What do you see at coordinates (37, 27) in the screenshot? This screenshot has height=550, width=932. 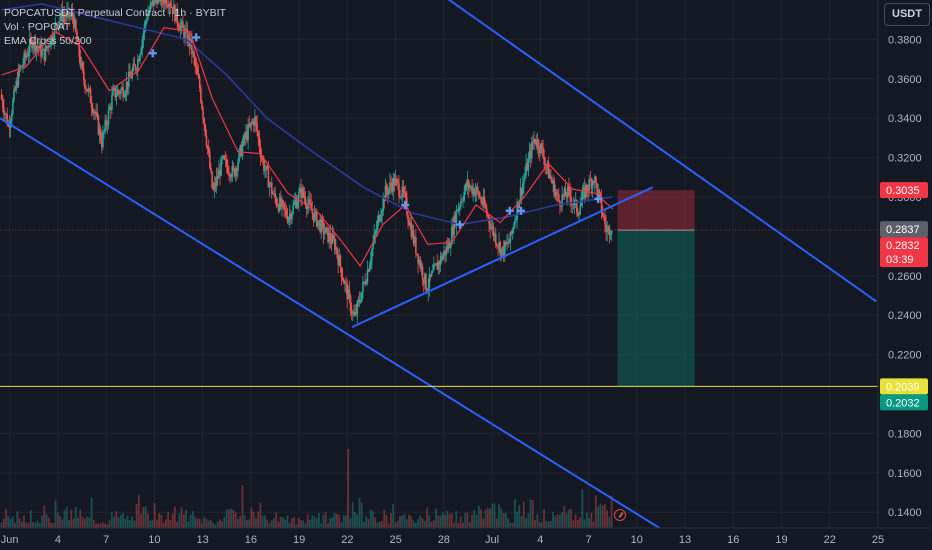 I see `volume-indicator-label: Vol · POPCAT` at bounding box center [37, 27].